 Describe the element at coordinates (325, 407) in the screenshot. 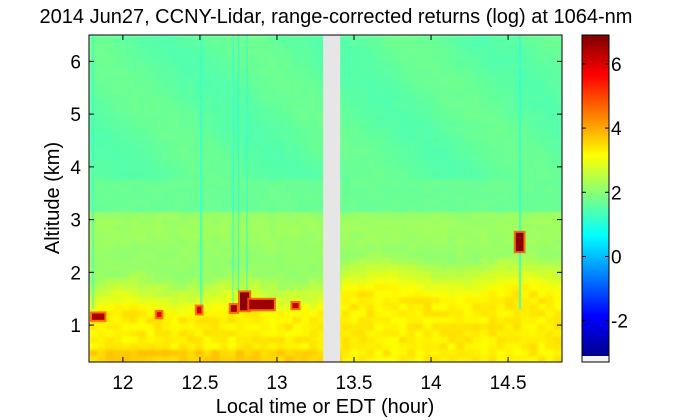

I see `x-axis-label: Local time or EDT (hour)` at that location.